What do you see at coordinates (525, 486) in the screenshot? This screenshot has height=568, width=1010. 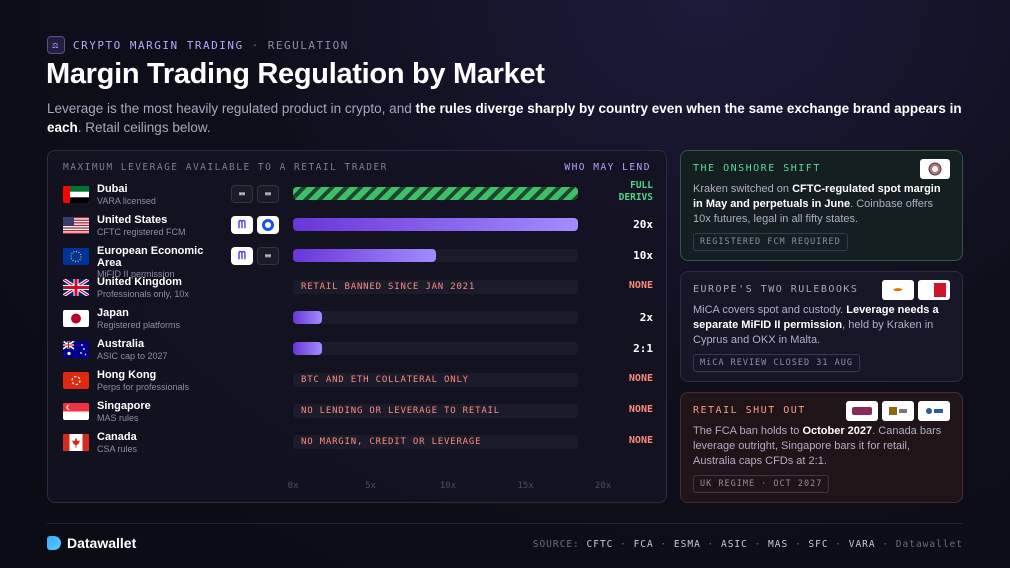 I see `x-tick-label: 15x` at bounding box center [525, 486].